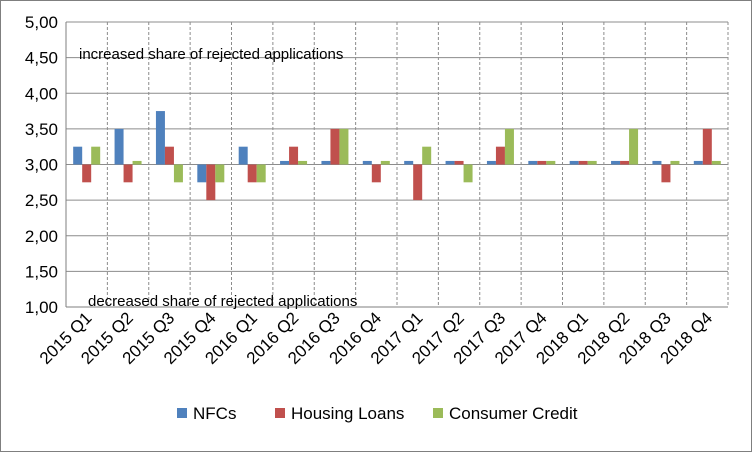 This screenshot has width=752, height=452. I want to click on y-tick-label: 5,00, so click(41, 22).